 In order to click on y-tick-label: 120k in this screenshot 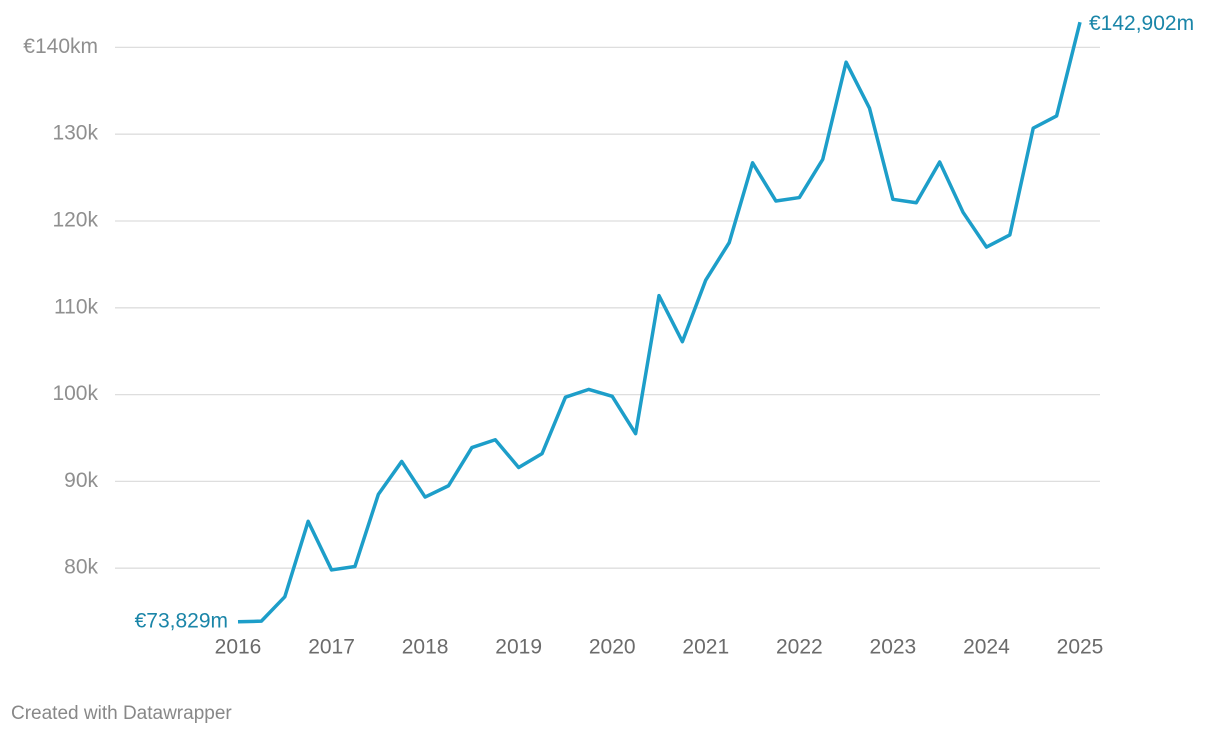, I will do `click(75, 220)`.